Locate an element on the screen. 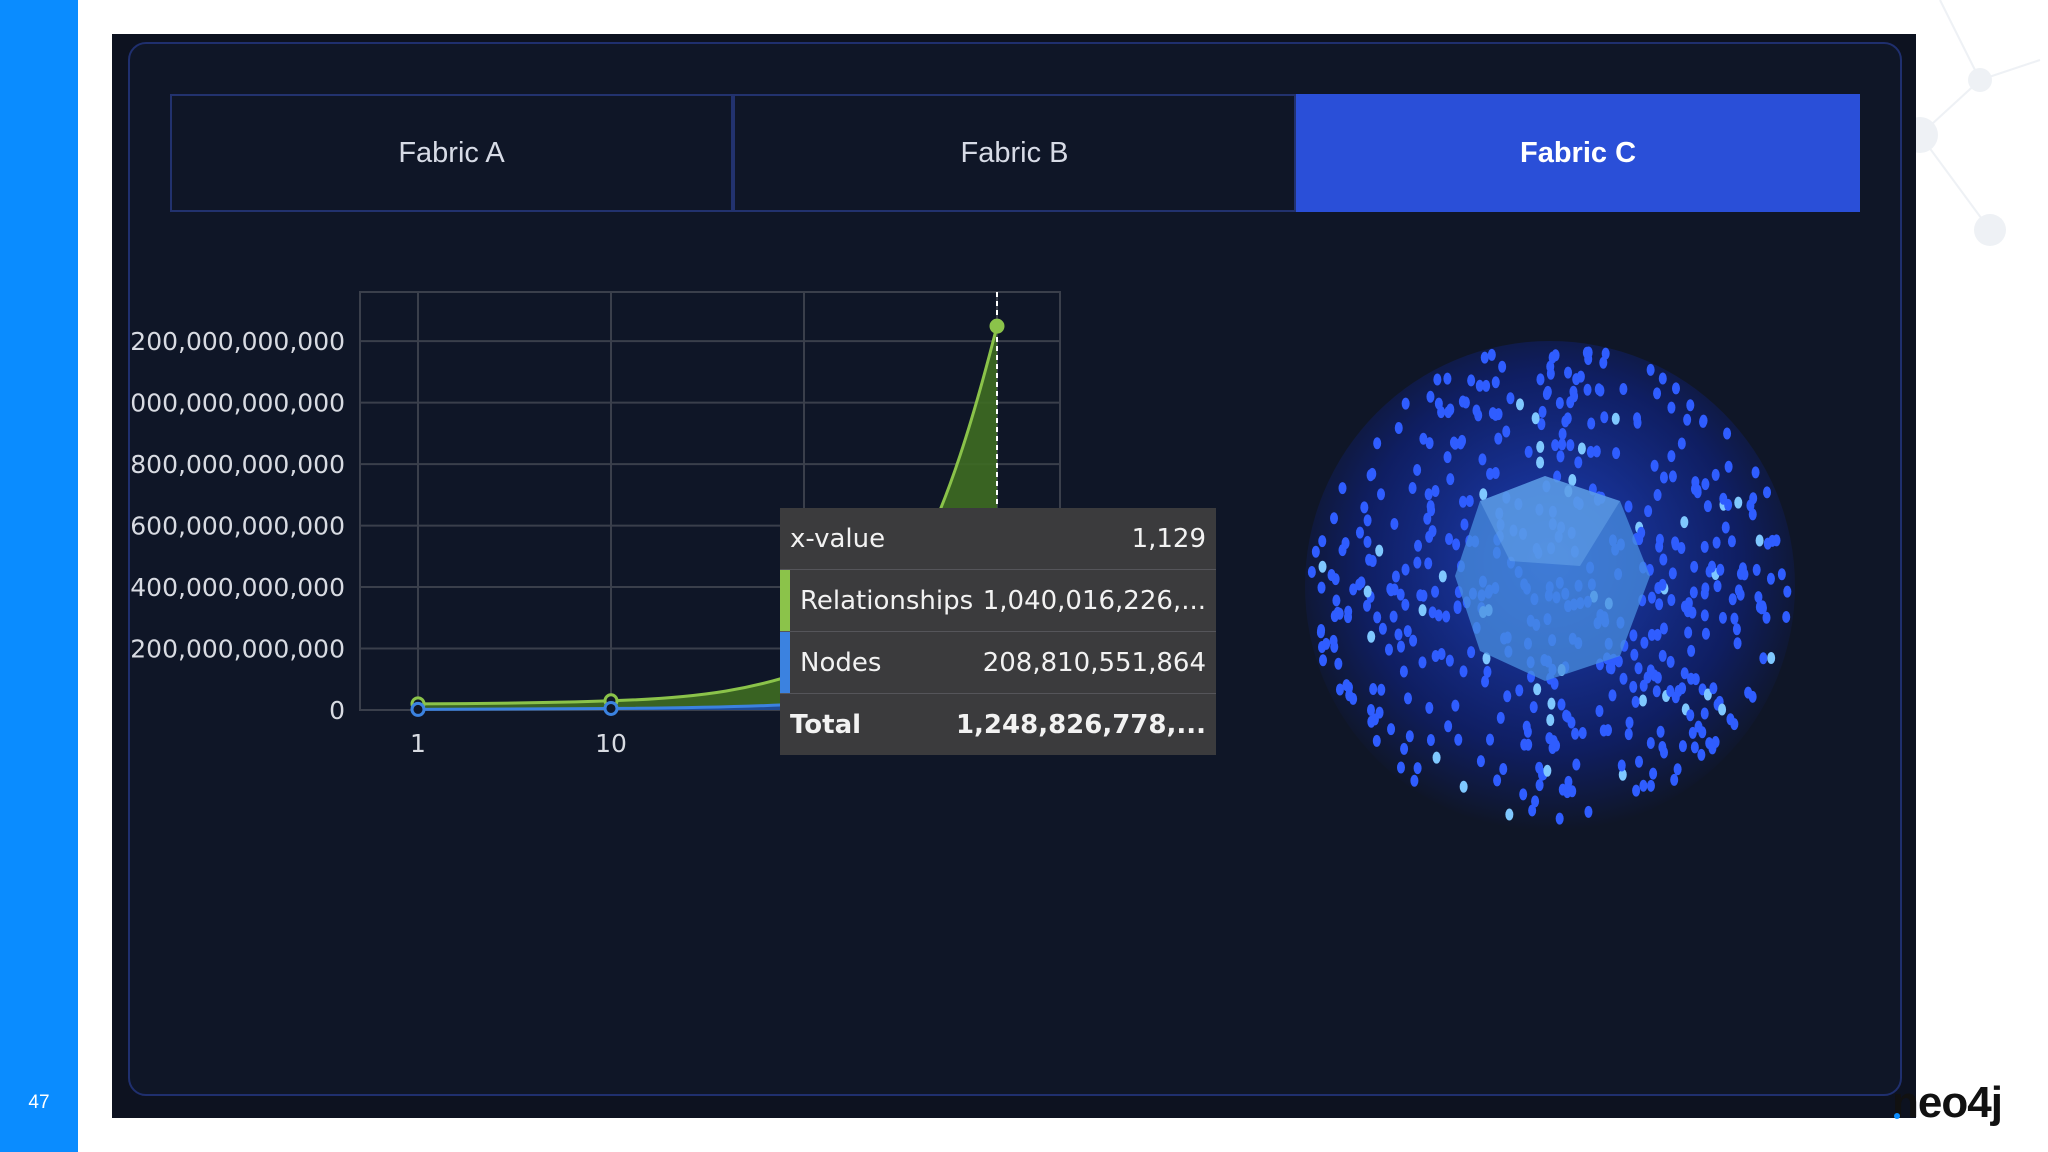  neo4j-logo: neo4j is located at coordinates (1947, 1102).